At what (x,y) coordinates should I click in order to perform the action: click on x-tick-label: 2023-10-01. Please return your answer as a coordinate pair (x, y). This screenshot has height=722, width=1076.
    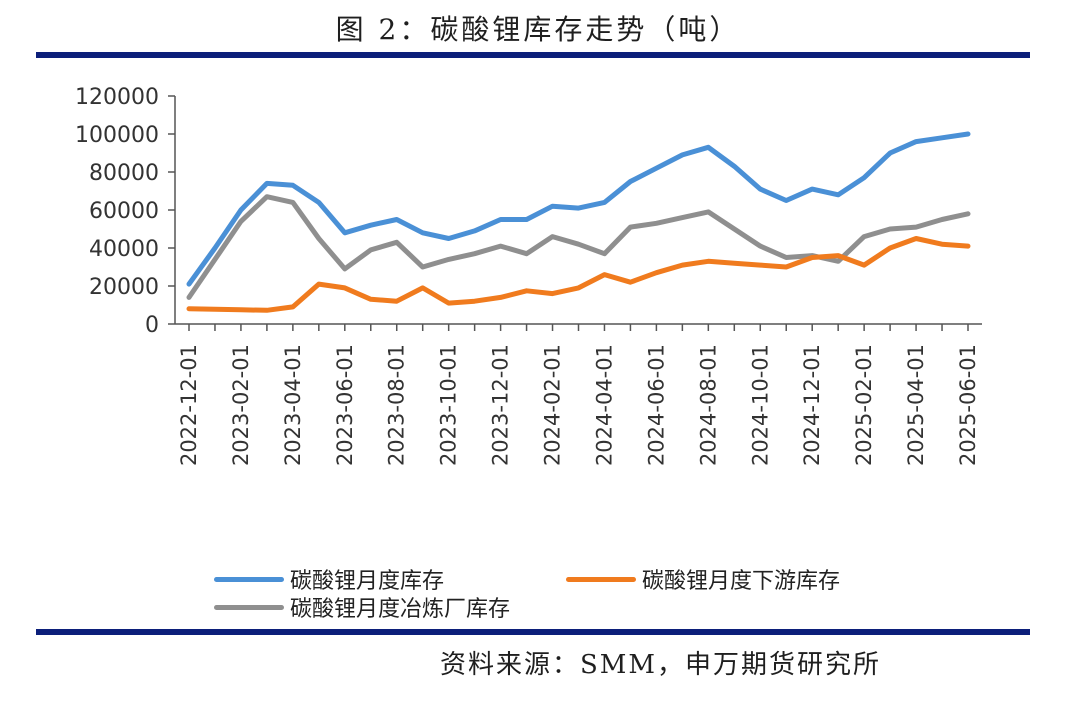
    Looking at the image, I should click on (449, 405).